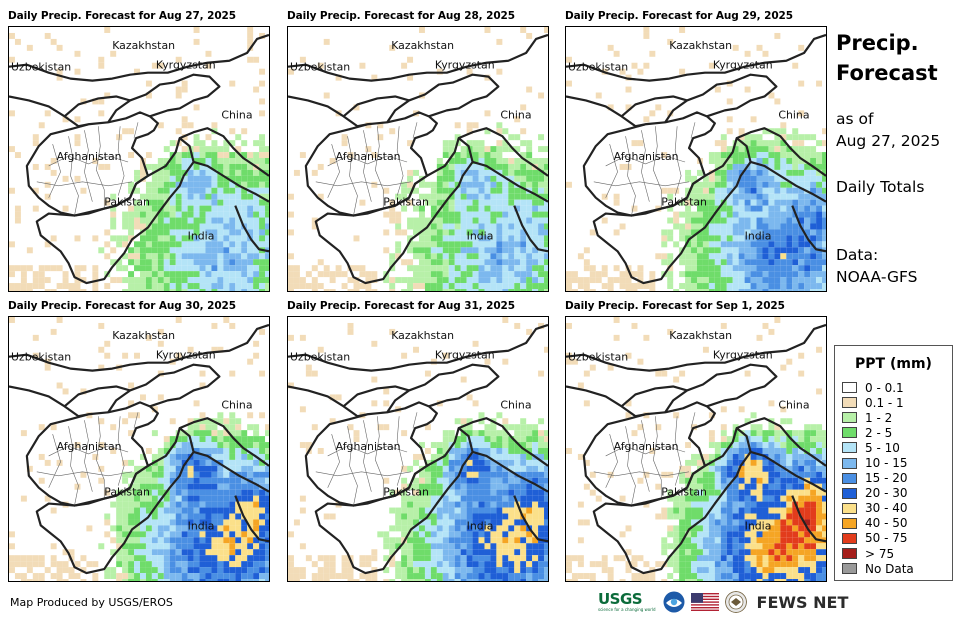 This screenshot has width=970, height=619. What do you see at coordinates (367, 456) in the screenshot?
I see `district-boundary` at bounding box center [367, 456].